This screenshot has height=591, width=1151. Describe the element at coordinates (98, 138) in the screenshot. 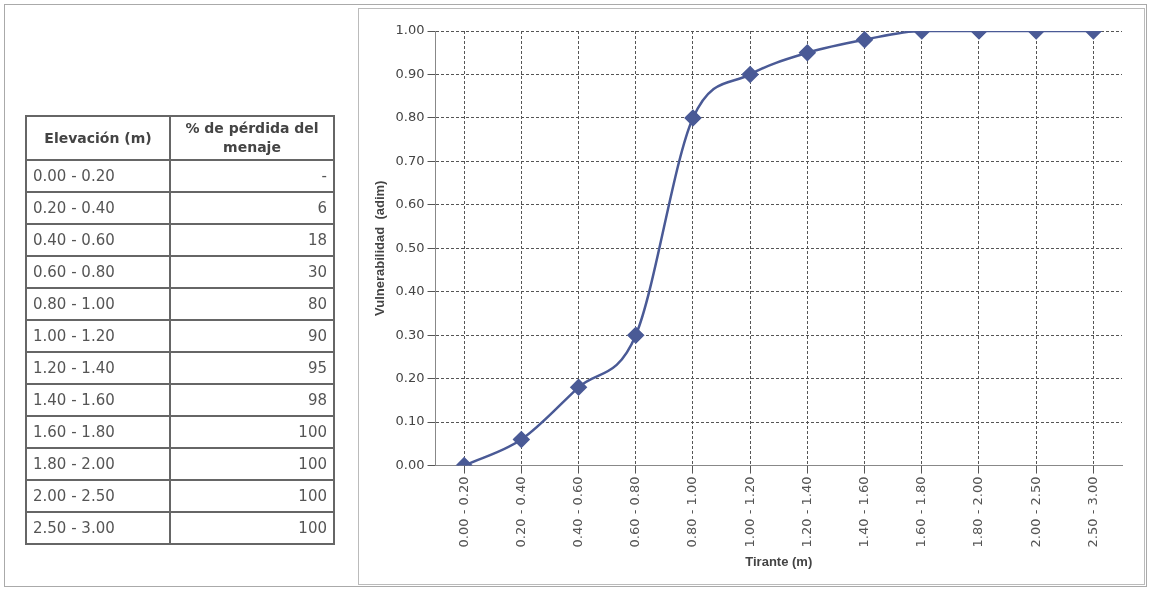

I see `text: Elevación (m)` at that location.